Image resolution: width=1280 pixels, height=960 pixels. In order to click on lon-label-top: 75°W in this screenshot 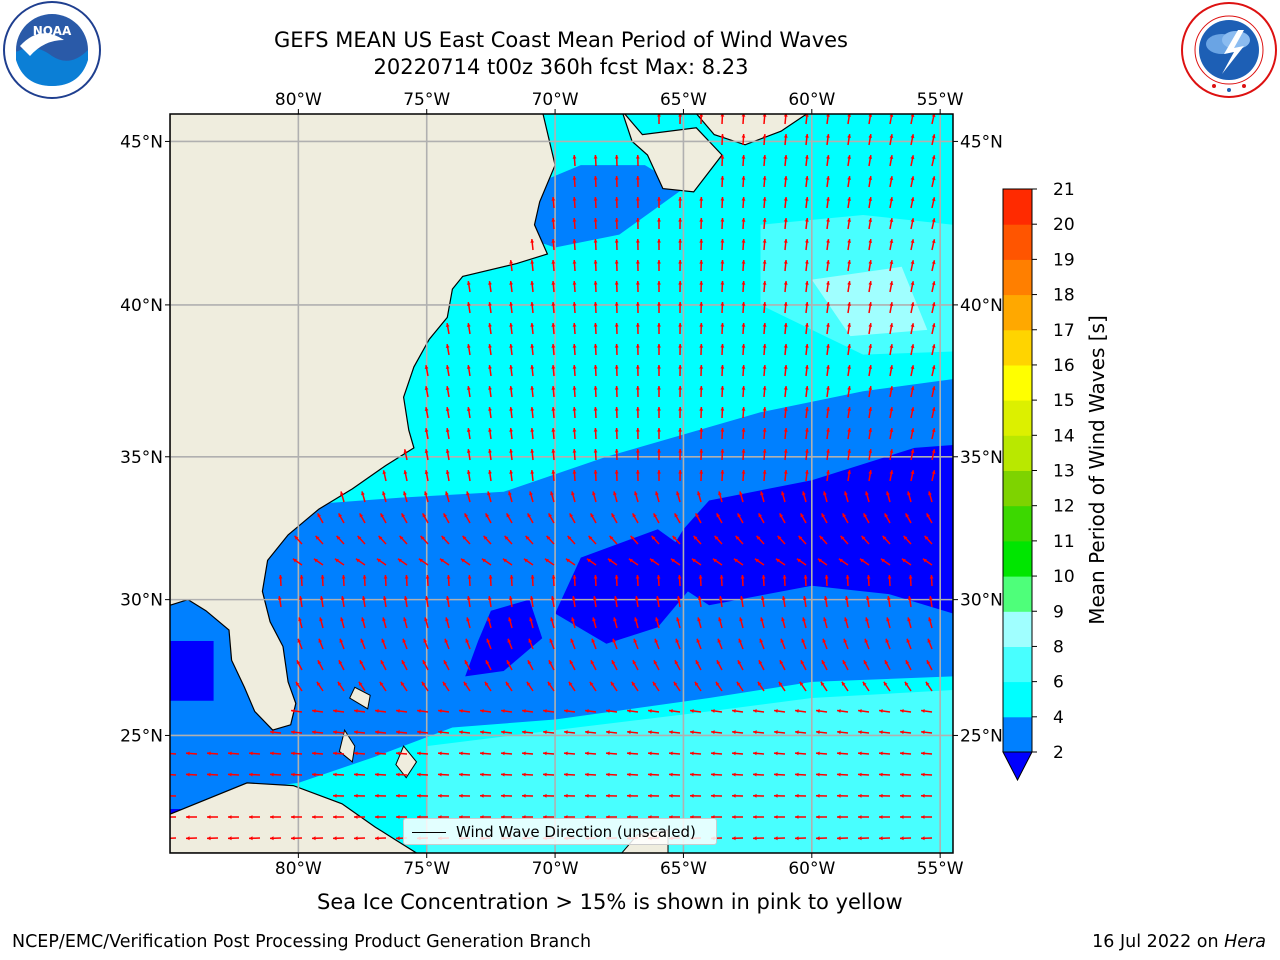, I will do `click(426, 100)`.